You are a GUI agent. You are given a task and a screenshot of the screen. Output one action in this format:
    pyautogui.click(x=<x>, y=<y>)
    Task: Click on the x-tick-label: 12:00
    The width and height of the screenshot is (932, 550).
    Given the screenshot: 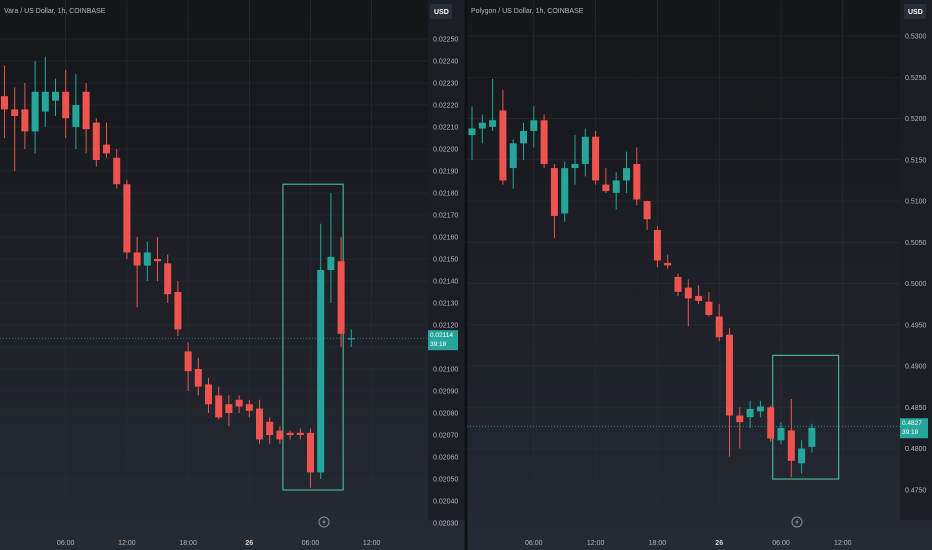 What is the action you would take?
    pyautogui.click(x=843, y=543)
    